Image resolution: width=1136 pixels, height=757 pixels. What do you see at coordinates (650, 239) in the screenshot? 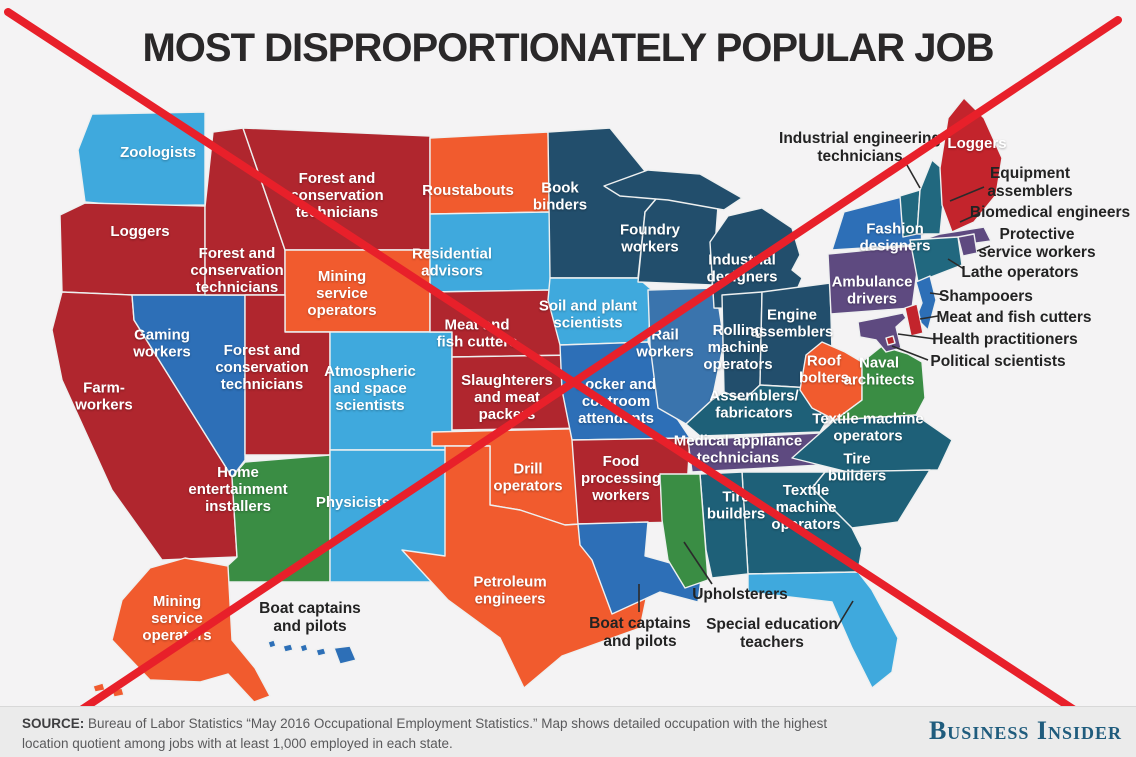
I see `job-label-wisconsin: Foundry workers` at bounding box center [650, 239].